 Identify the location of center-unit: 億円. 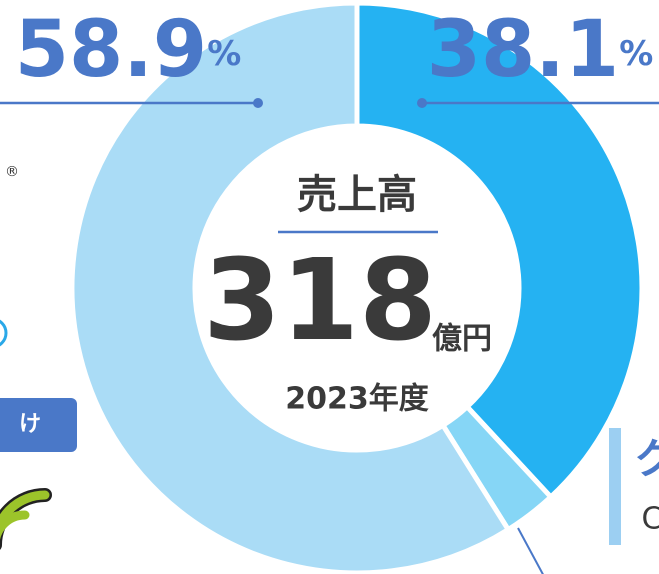
(462, 339).